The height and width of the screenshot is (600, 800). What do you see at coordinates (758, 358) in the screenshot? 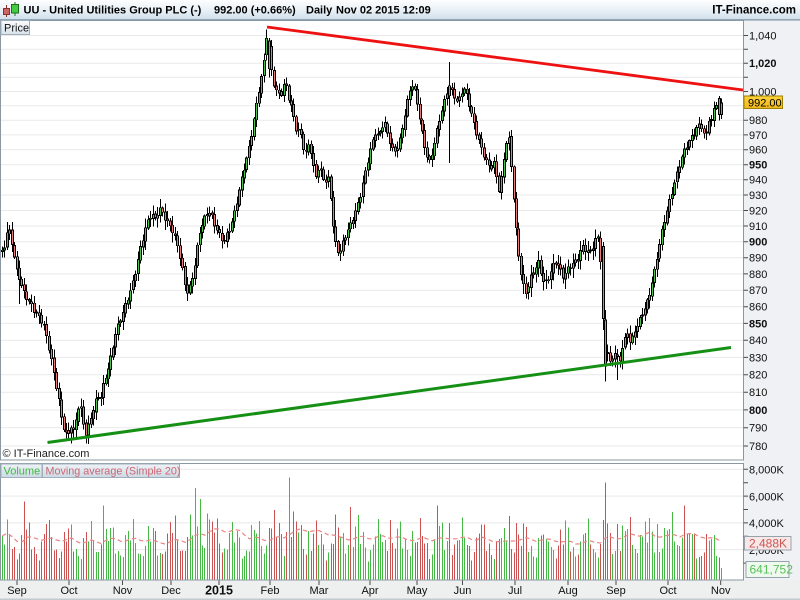
I see `svg-text: 830` at bounding box center [758, 358].